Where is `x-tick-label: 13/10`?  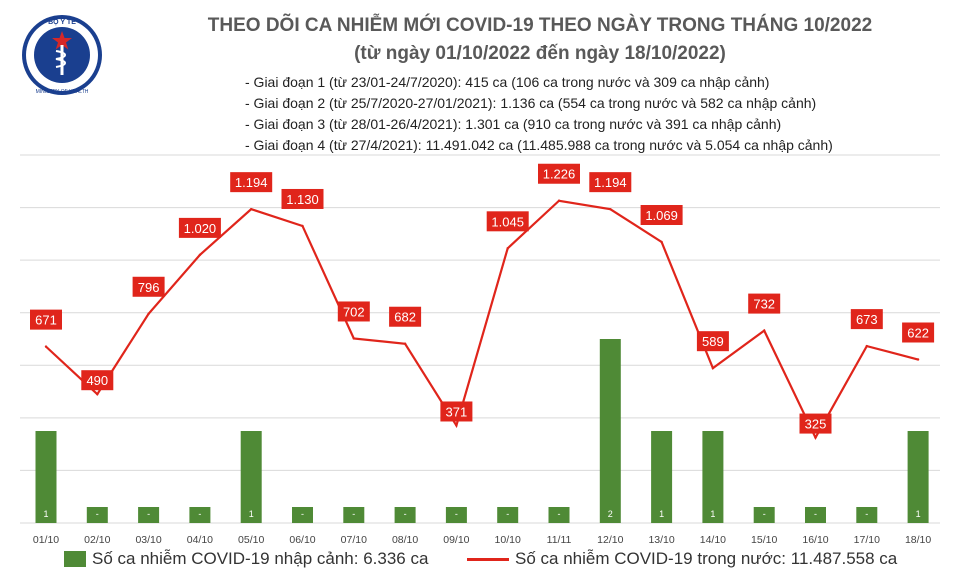 x-tick-label: 13/10 is located at coordinates (661, 540).